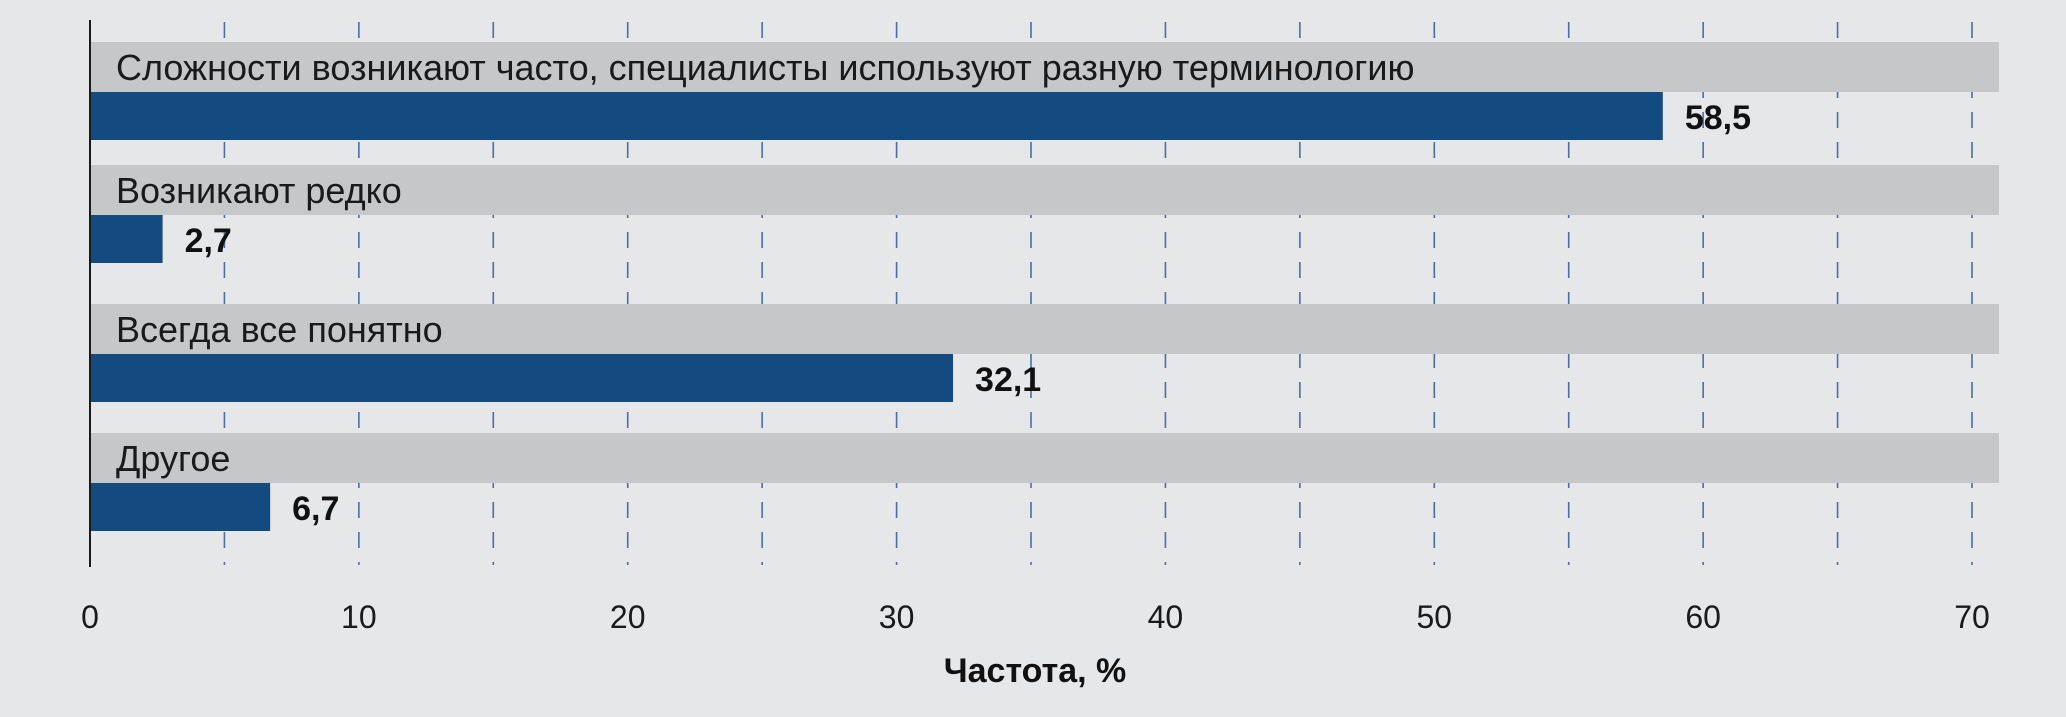  What do you see at coordinates (259, 190) in the screenshot?
I see `category-label-1: Возникают редко` at bounding box center [259, 190].